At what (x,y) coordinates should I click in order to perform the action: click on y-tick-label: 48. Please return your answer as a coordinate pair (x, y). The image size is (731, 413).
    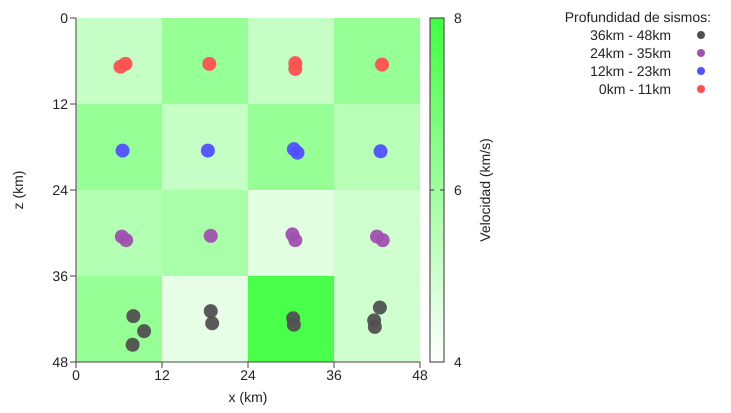
    Looking at the image, I should click on (60, 362).